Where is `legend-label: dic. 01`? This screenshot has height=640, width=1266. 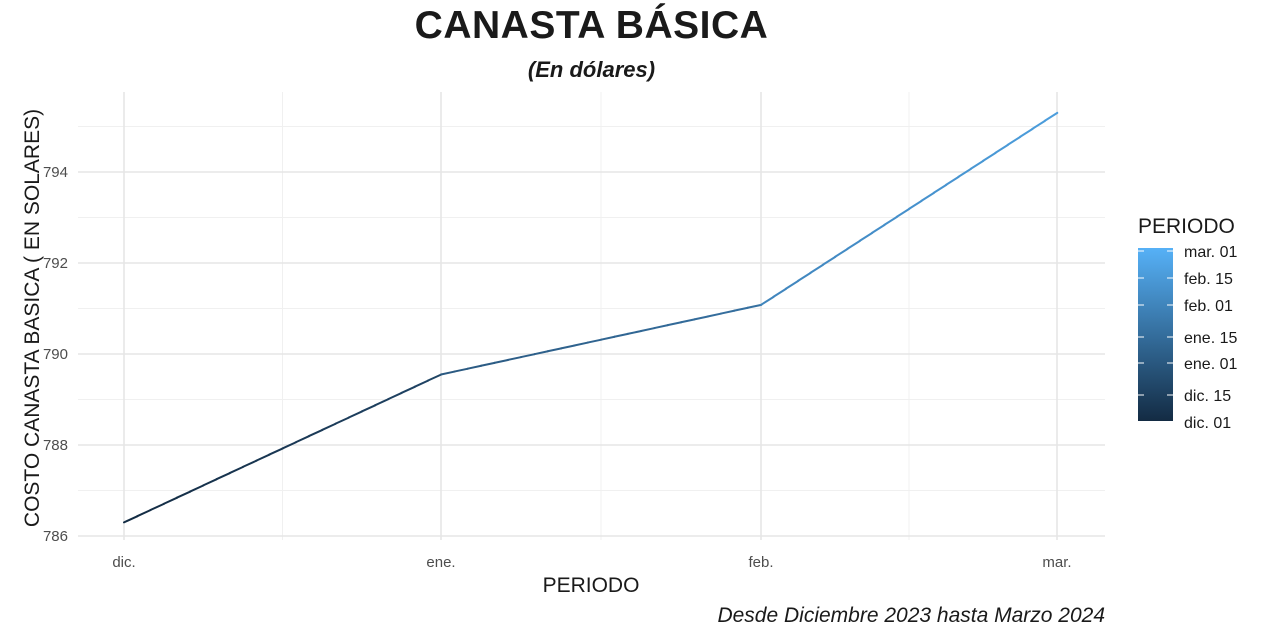 legend-label: dic. 01 is located at coordinates (1207, 423).